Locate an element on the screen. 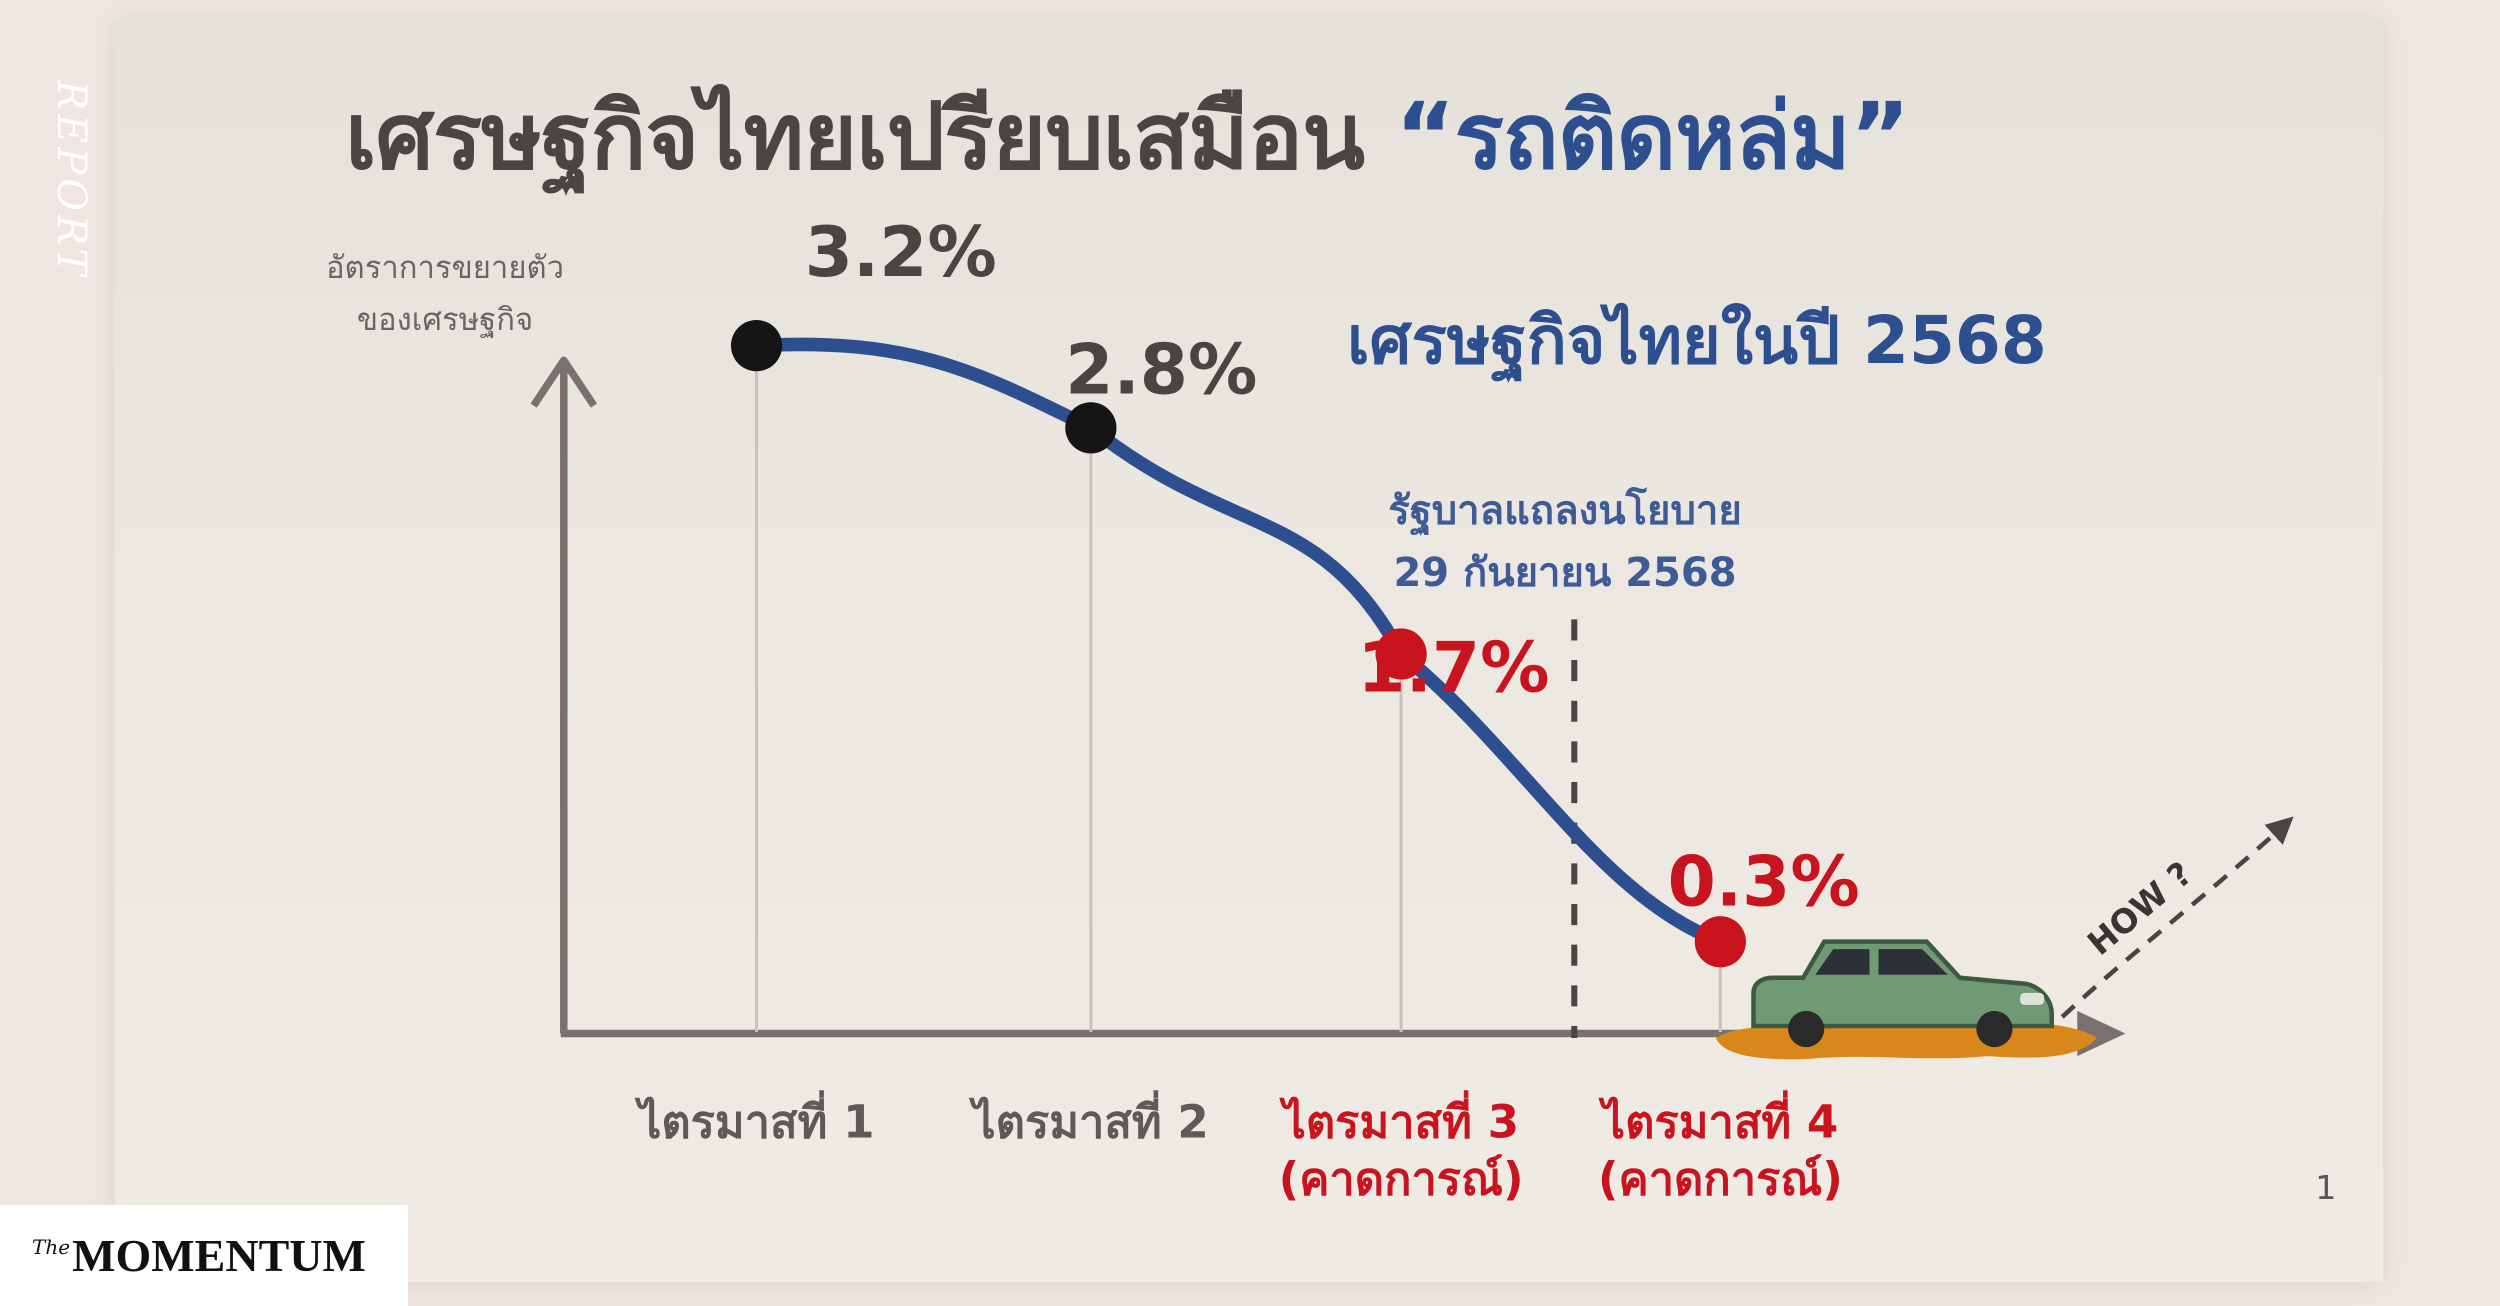 The width and height of the screenshot is (2500, 1306). slide-title: เศรษฐกิจไทยเปรียบเสมือน “รถติดหล่ม” is located at coordinates (1127, 135).